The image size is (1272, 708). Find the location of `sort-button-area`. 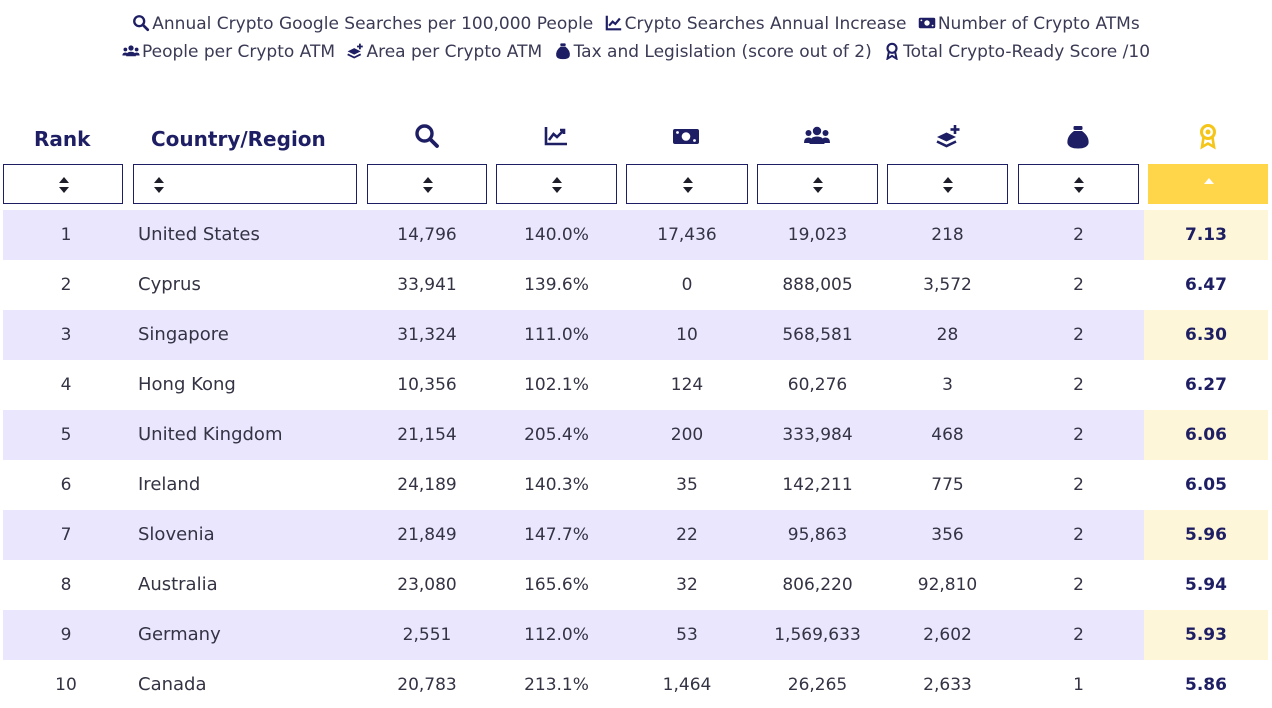

sort-button-area is located at coordinates (947, 184).